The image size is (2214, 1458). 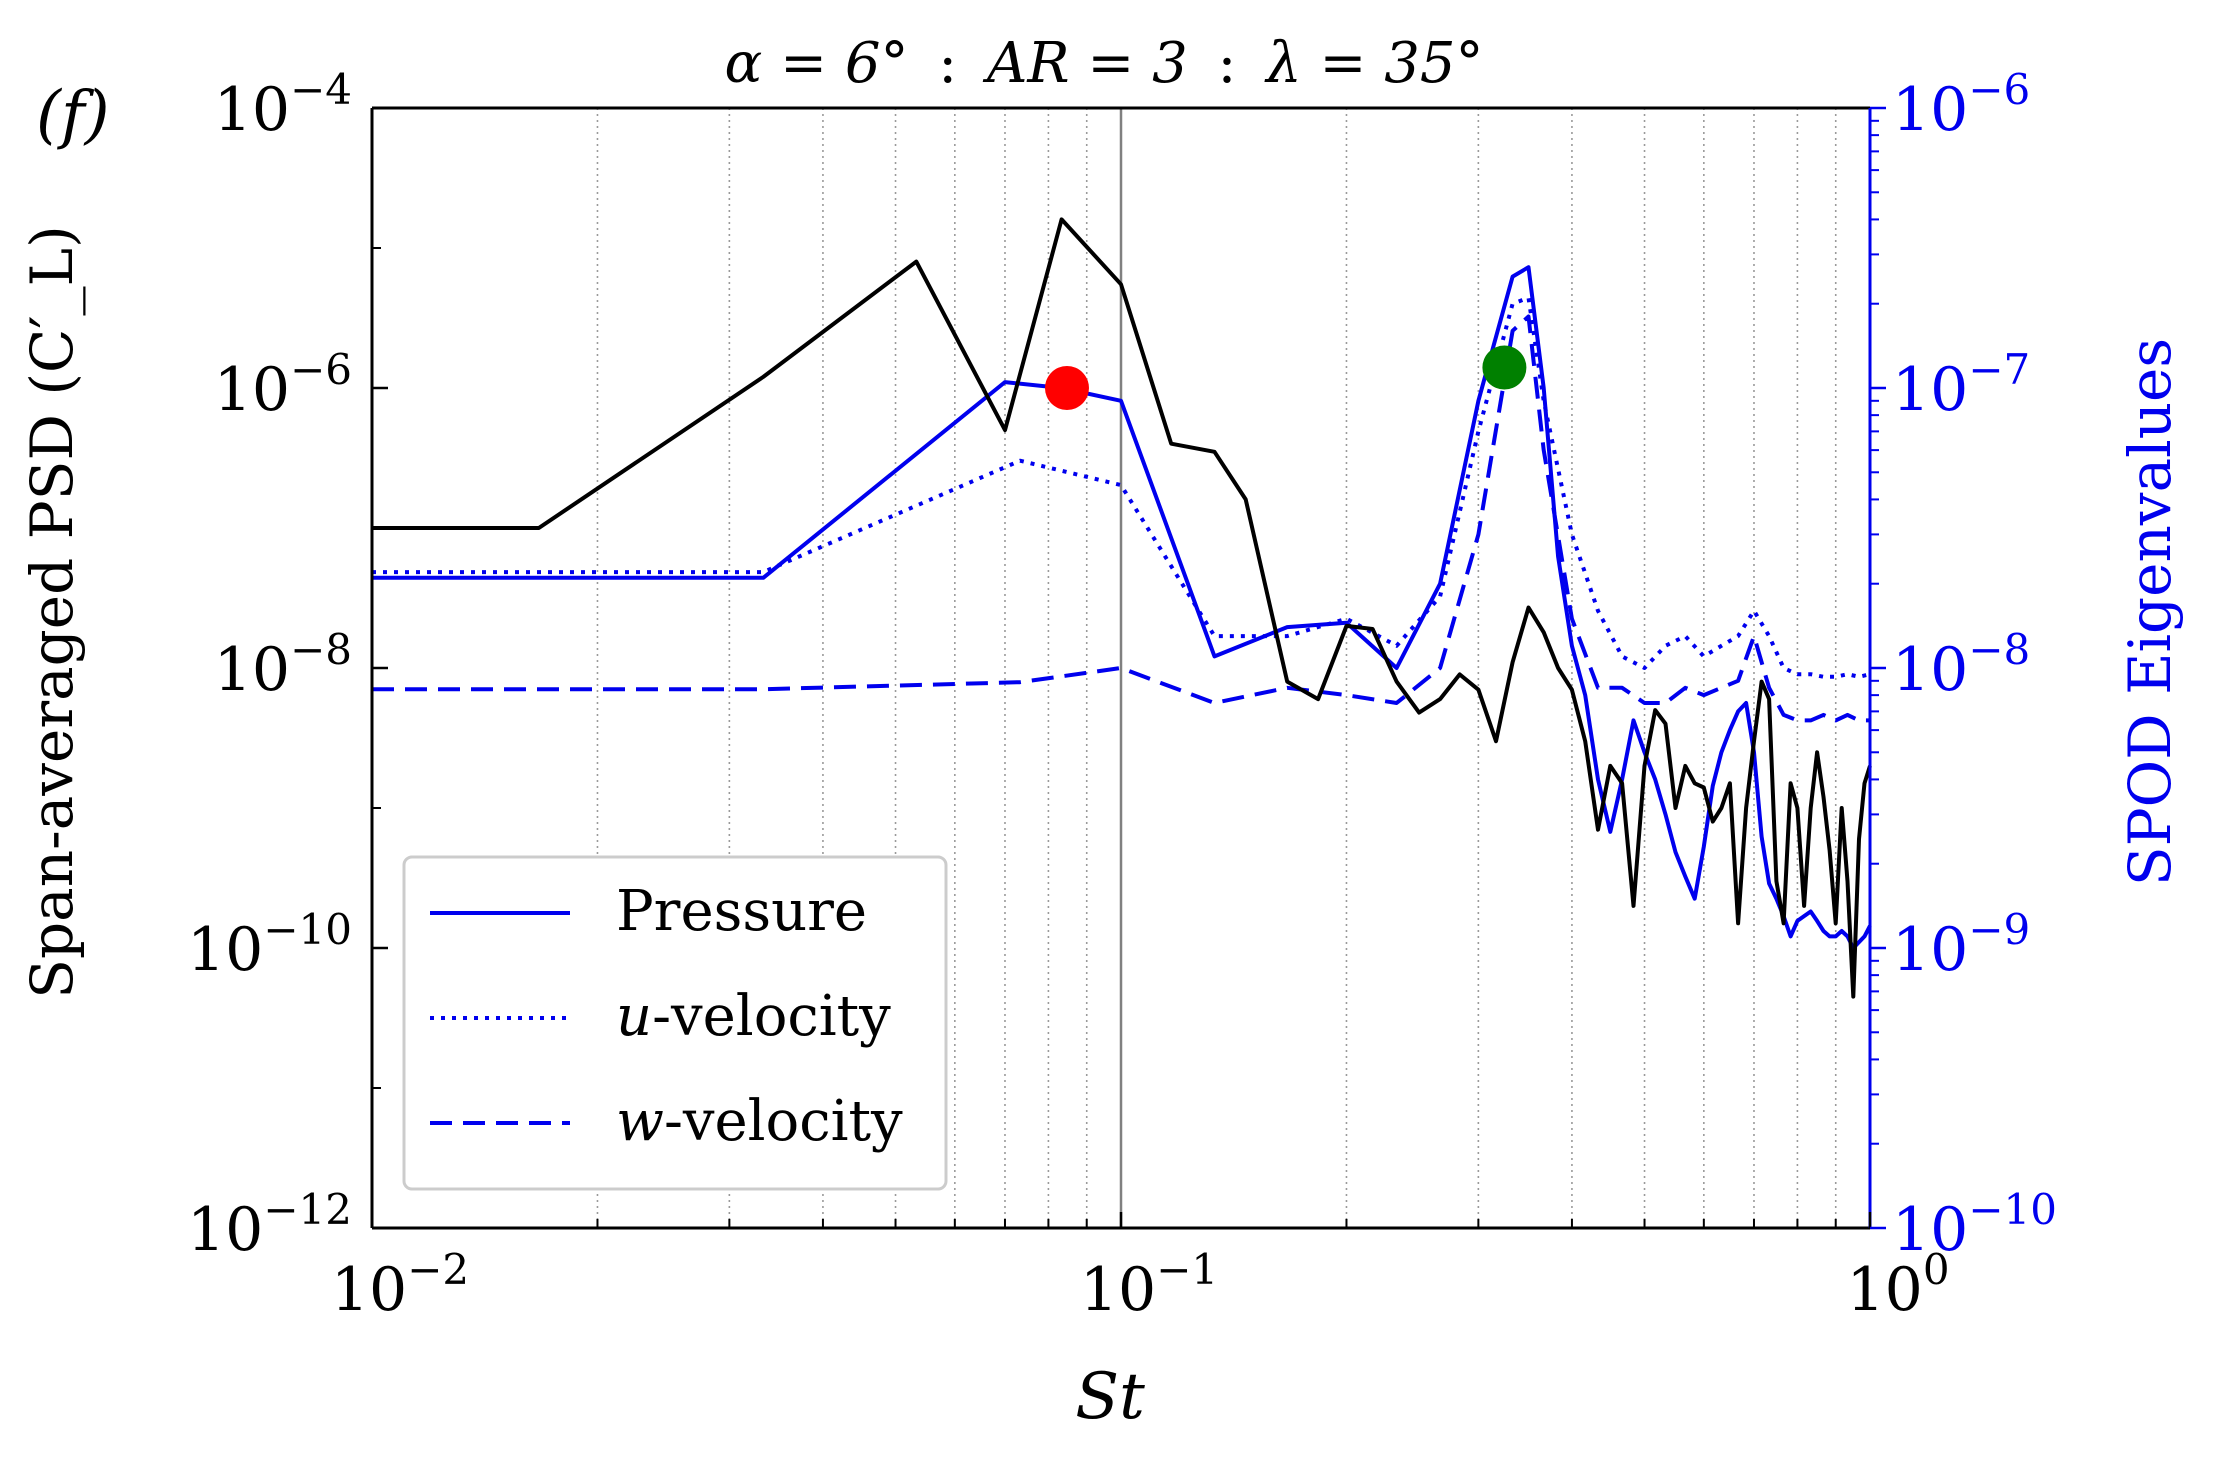 What do you see at coordinates (1897, 1285) in the screenshot?
I see `x-tick-label: 10⁰` at bounding box center [1897, 1285].